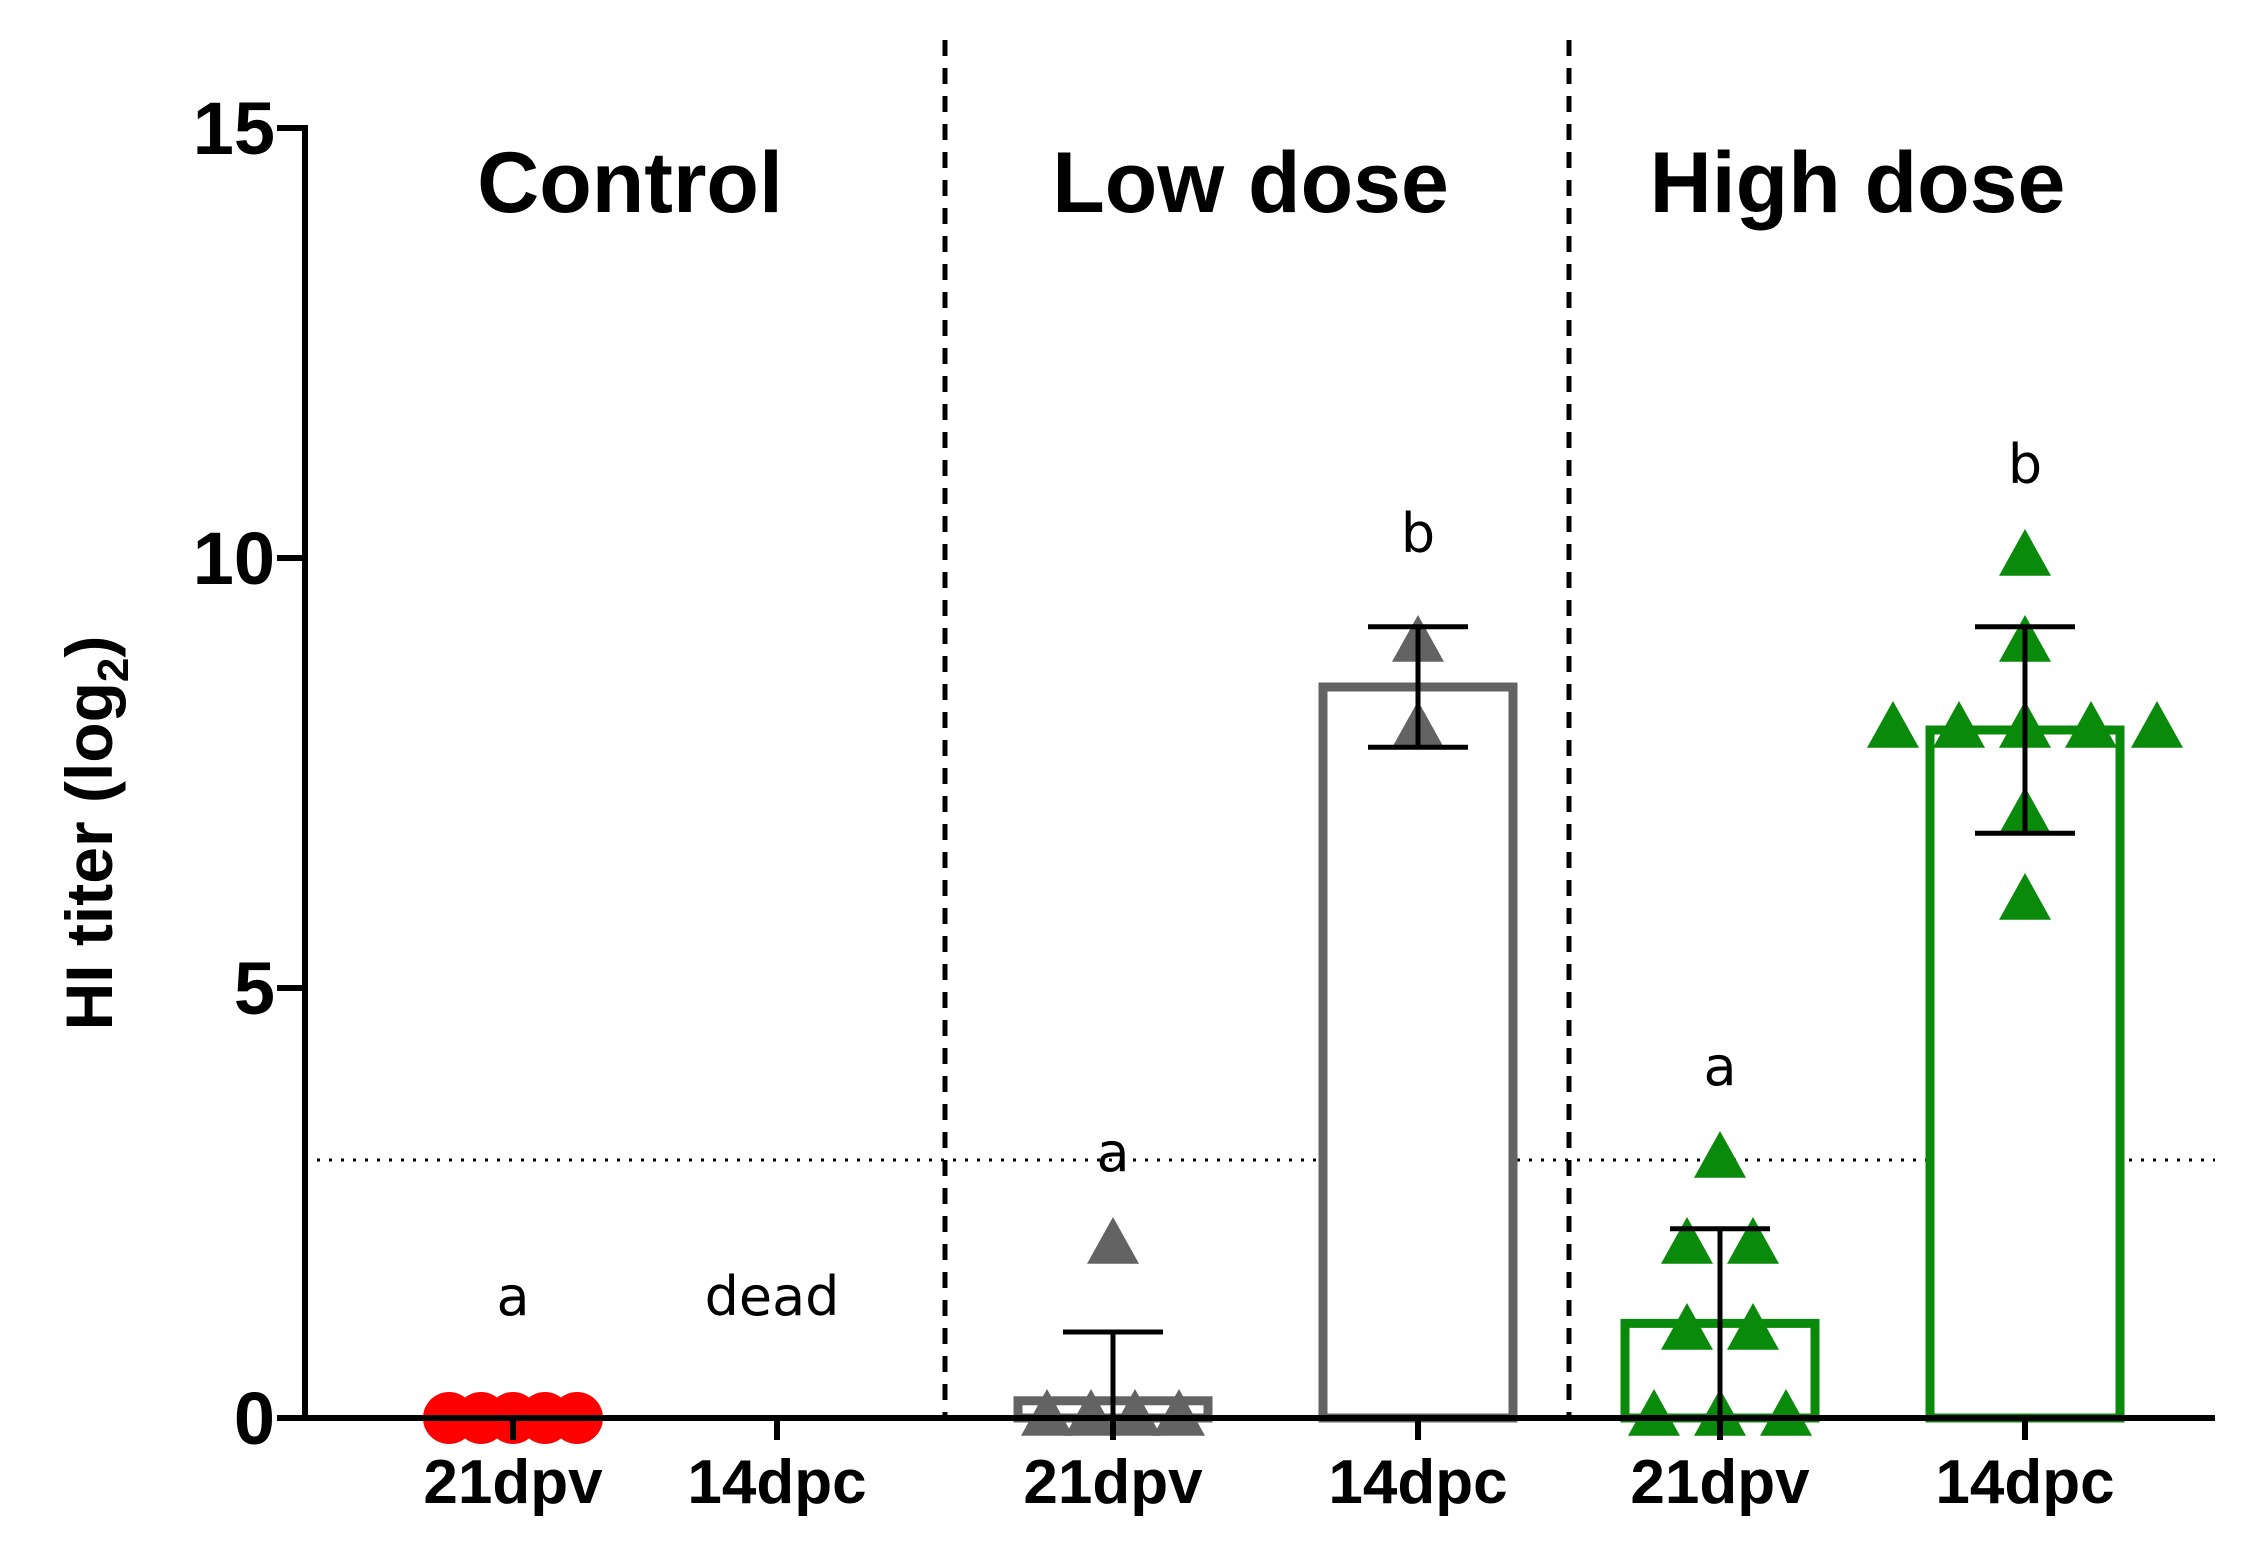  Describe the element at coordinates (1250, 183) in the screenshot. I see `group-label: Low dose` at that location.